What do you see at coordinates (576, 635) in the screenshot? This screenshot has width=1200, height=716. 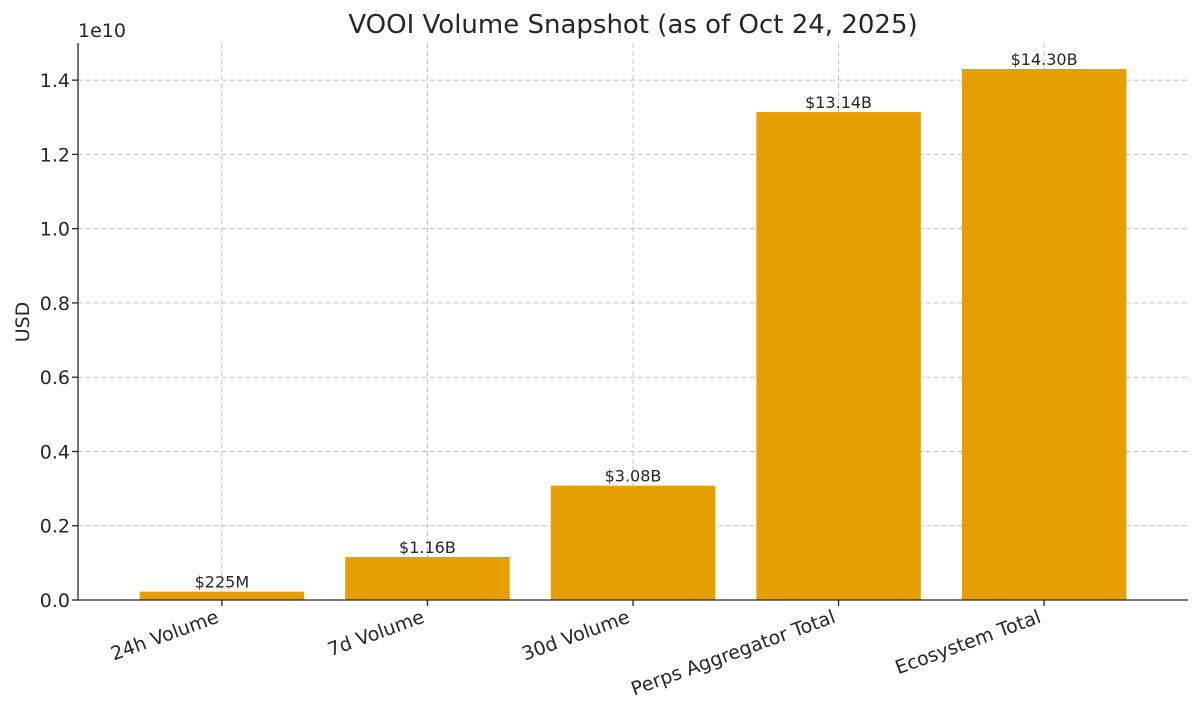 I see `x-tick-label: 30d Volume` at bounding box center [576, 635].